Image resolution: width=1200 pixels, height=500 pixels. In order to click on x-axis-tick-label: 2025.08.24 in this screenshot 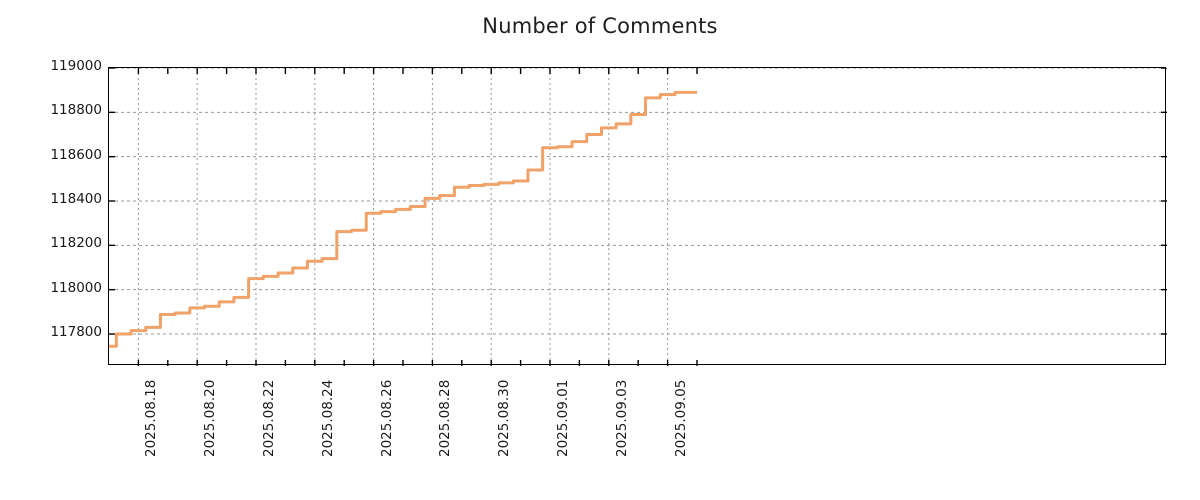, I will do `click(327, 418)`.